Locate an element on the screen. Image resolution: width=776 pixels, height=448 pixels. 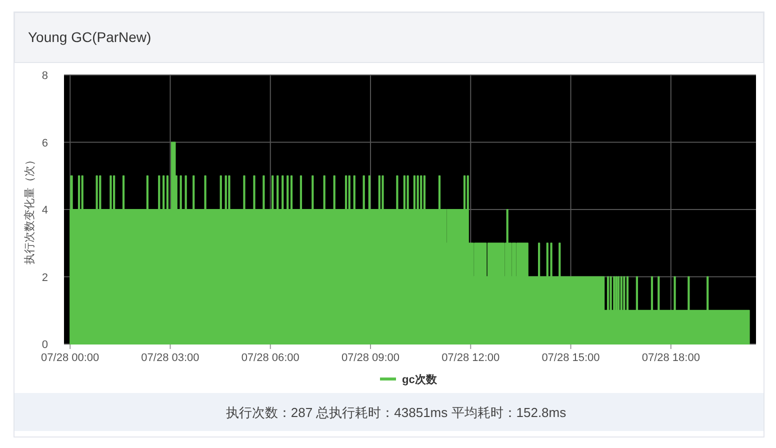
y-tick-label: 8 is located at coordinates (45, 76).